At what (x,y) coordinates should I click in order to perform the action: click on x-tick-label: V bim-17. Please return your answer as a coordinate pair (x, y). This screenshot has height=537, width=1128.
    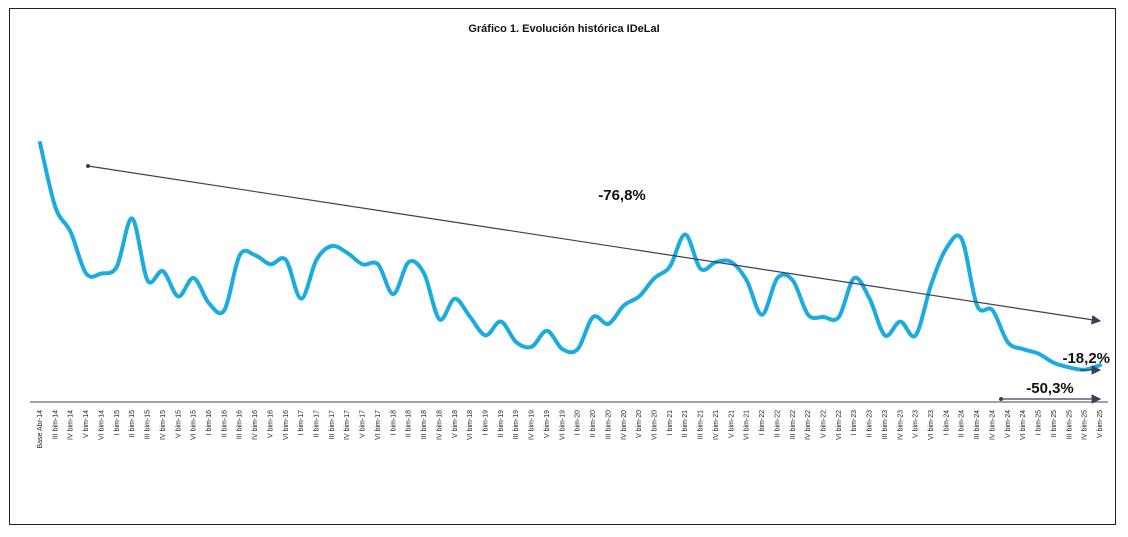
    Looking at the image, I should click on (363, 424).